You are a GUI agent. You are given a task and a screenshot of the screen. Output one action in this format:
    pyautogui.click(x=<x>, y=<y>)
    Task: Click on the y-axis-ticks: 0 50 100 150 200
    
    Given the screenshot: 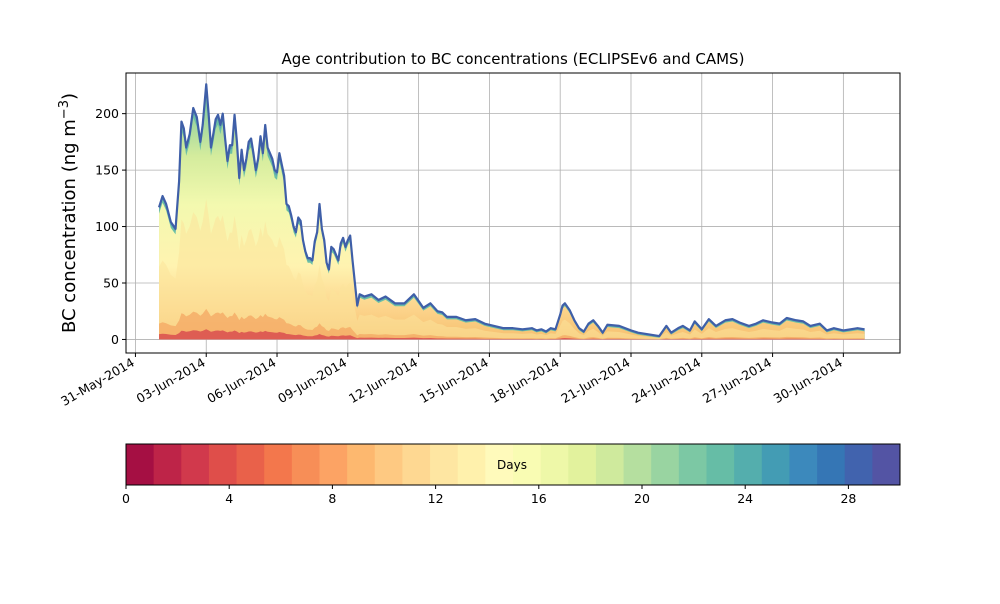 What is the action you would take?
    pyautogui.click(x=110, y=226)
    